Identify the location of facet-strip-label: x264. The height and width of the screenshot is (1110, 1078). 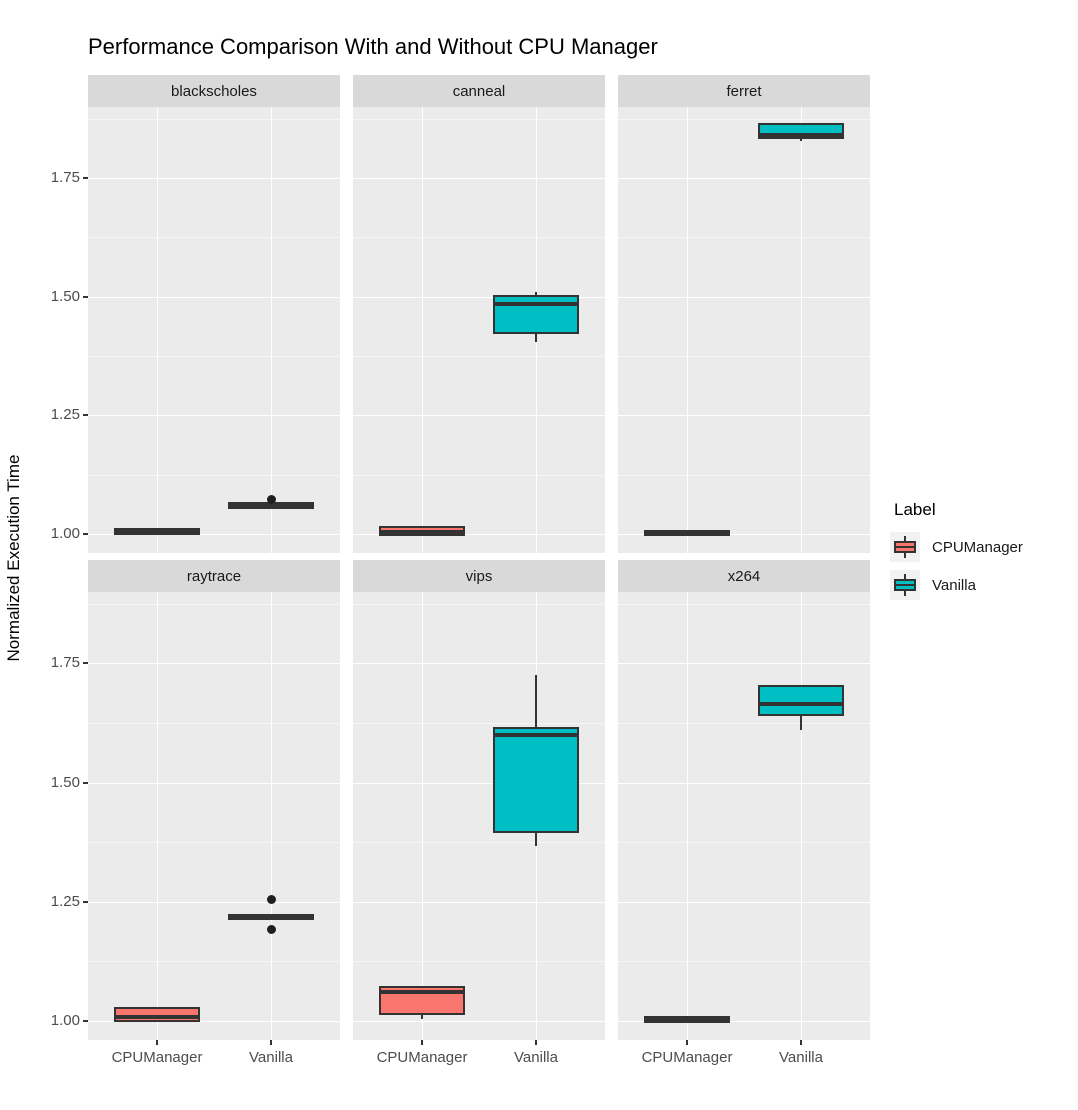
(744, 576).